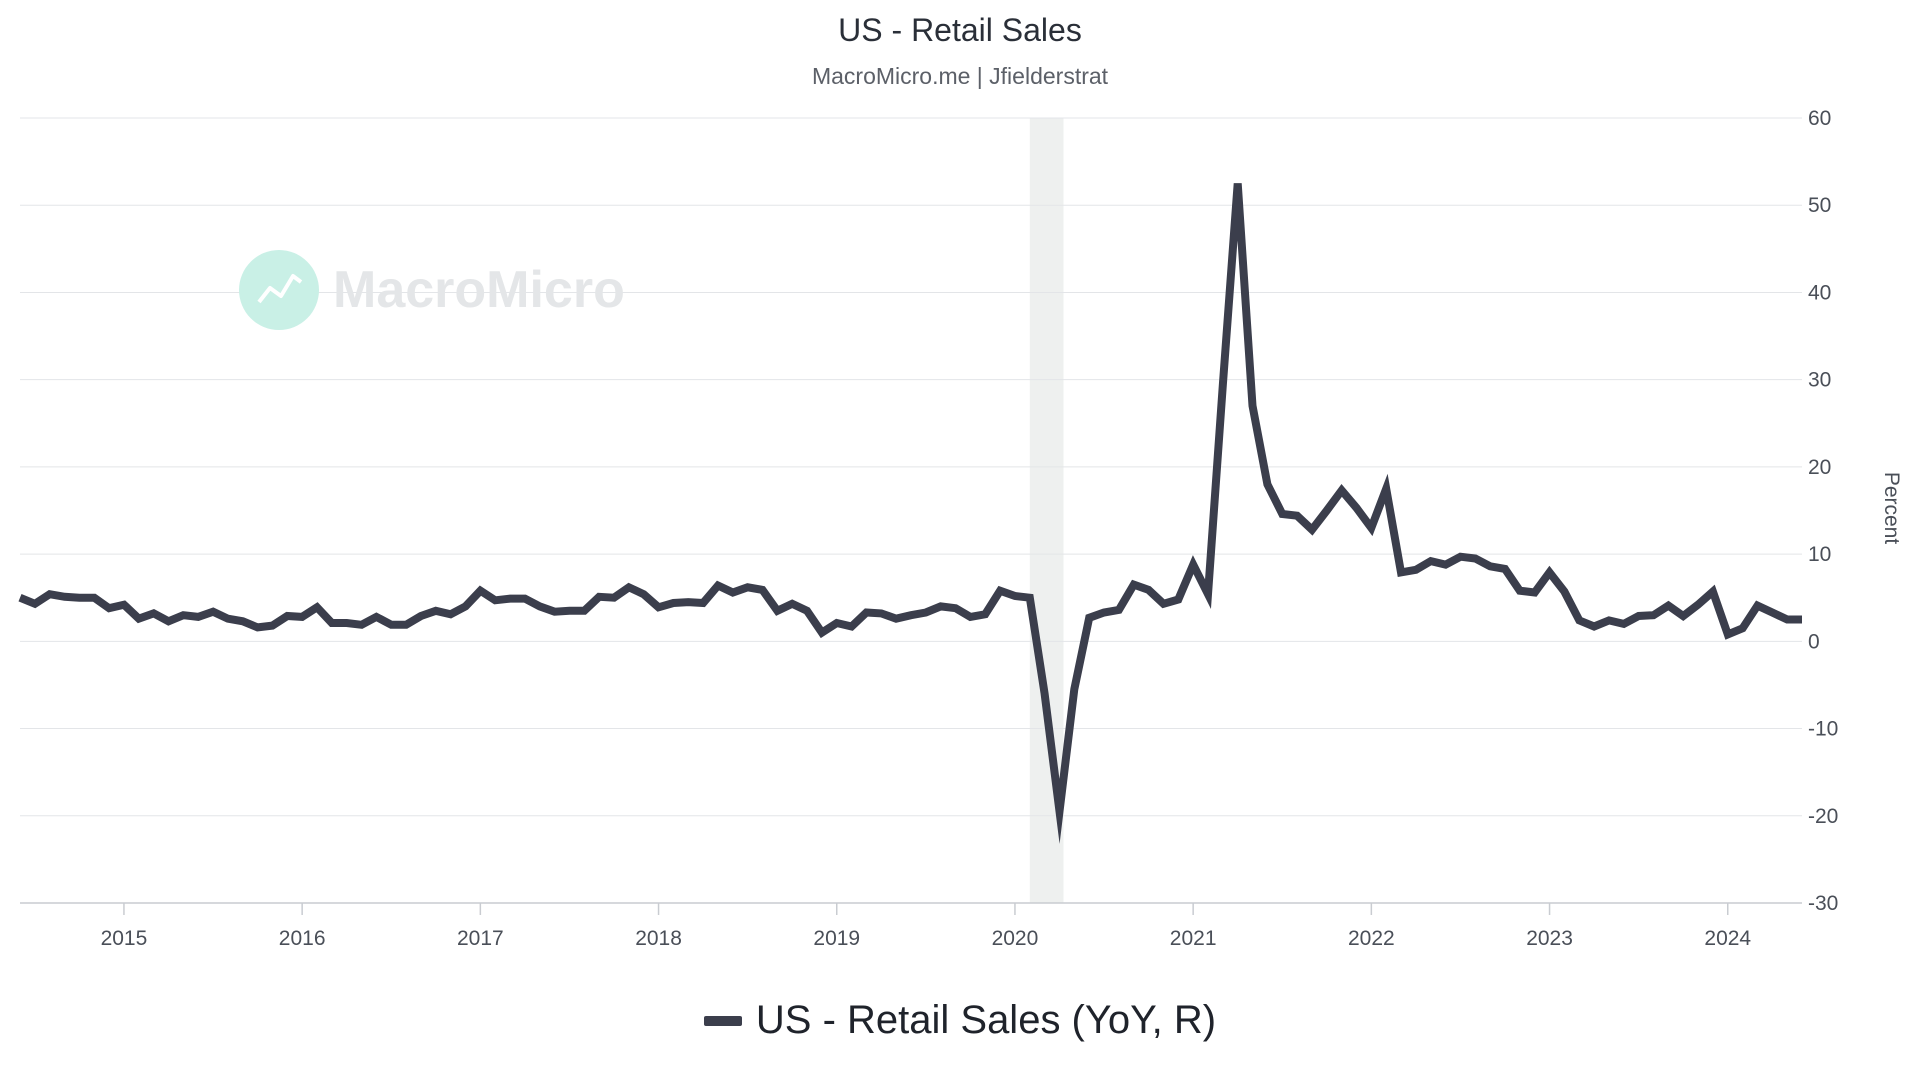 This screenshot has height=1080, width=1920. What do you see at coordinates (1193, 938) in the screenshot?
I see `x-tick-label: 2021` at bounding box center [1193, 938].